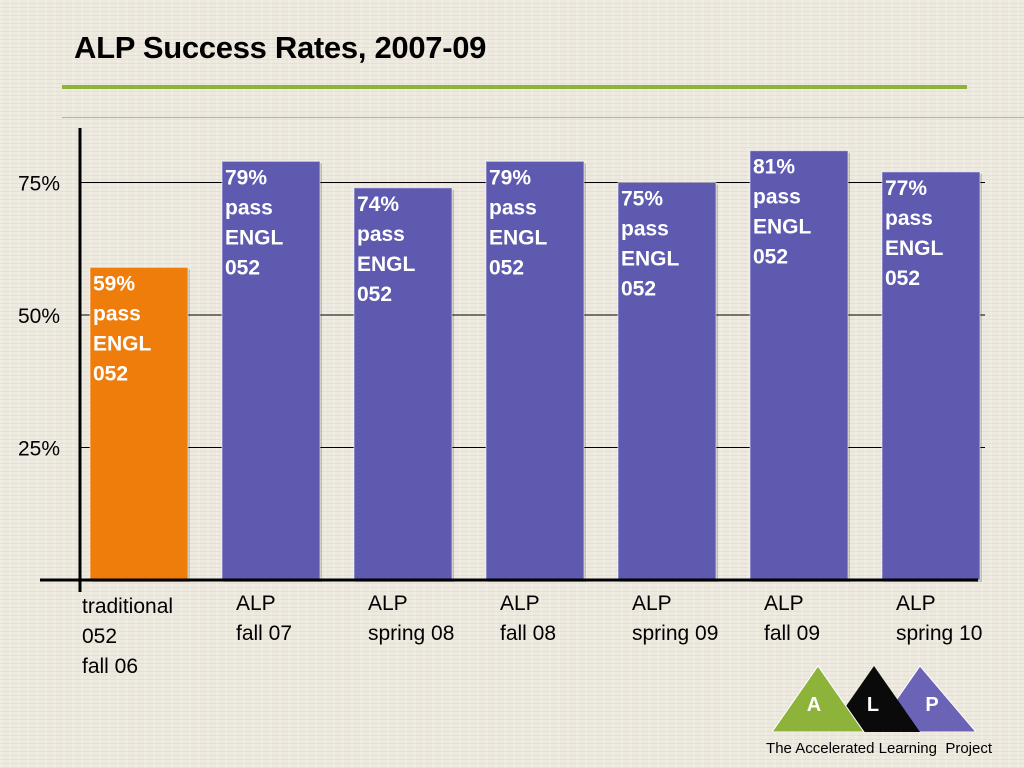  I want to click on x-tick-label: fall 06, so click(110, 666).